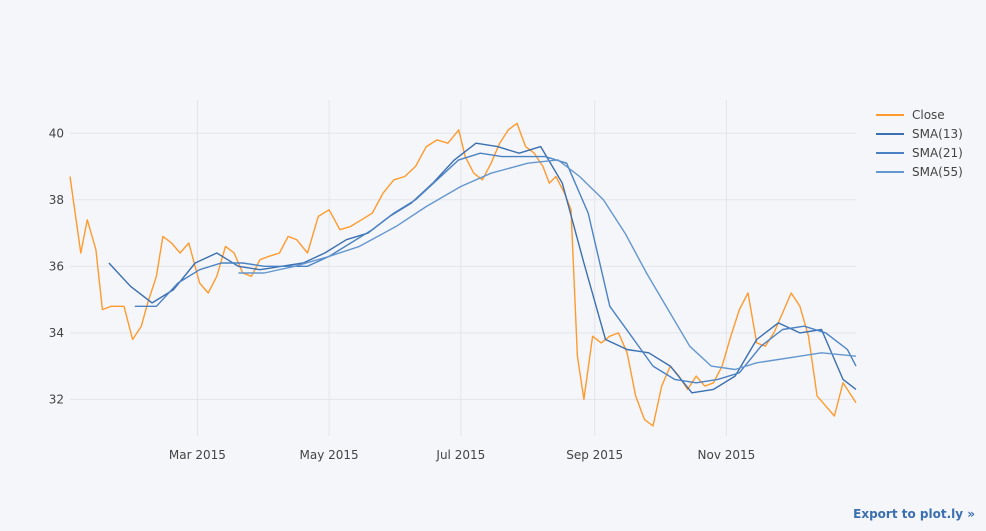 The image size is (986, 531). I want to click on legend-label: Close, so click(928, 115).